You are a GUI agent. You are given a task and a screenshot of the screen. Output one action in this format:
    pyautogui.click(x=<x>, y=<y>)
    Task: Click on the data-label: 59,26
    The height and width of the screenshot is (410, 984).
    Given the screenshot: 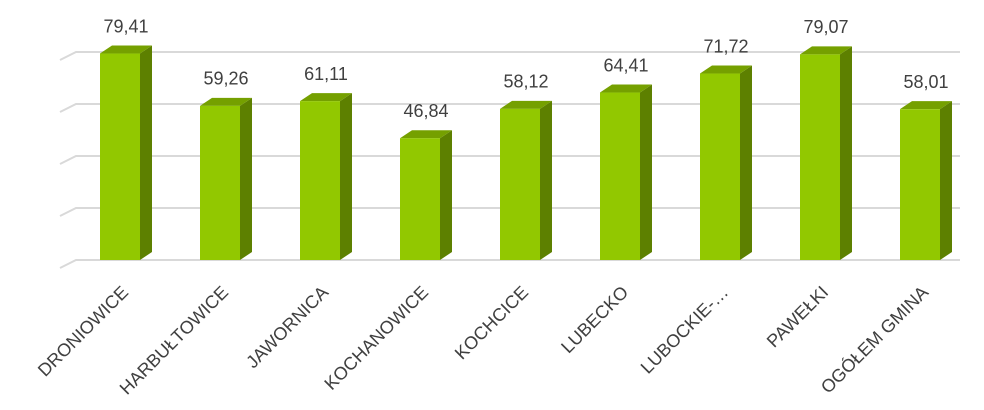 What is the action you would take?
    pyautogui.click(x=225, y=79)
    